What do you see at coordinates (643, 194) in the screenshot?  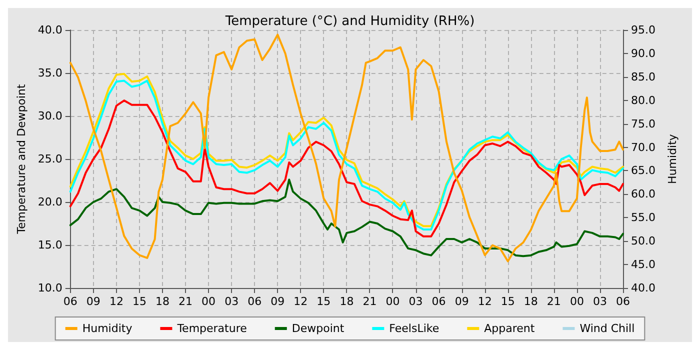 I see `y2-tick-label: 60.0` at bounding box center [643, 194].